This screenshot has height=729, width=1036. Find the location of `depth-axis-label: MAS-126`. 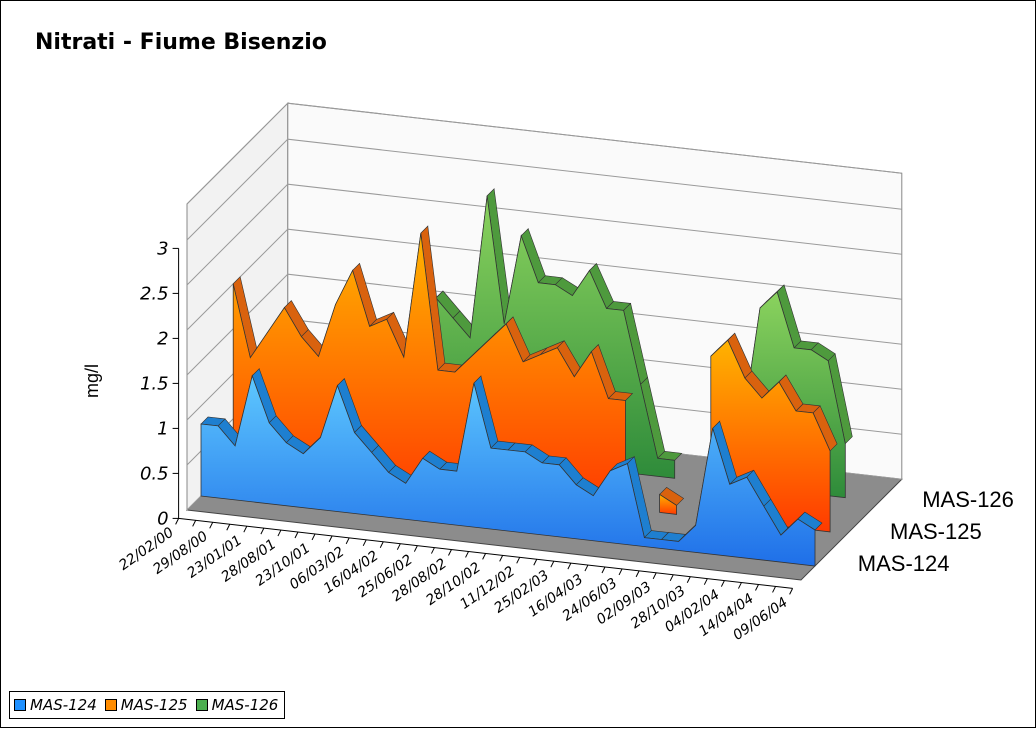

depth-axis-label: MAS-126 is located at coordinates (968, 499).